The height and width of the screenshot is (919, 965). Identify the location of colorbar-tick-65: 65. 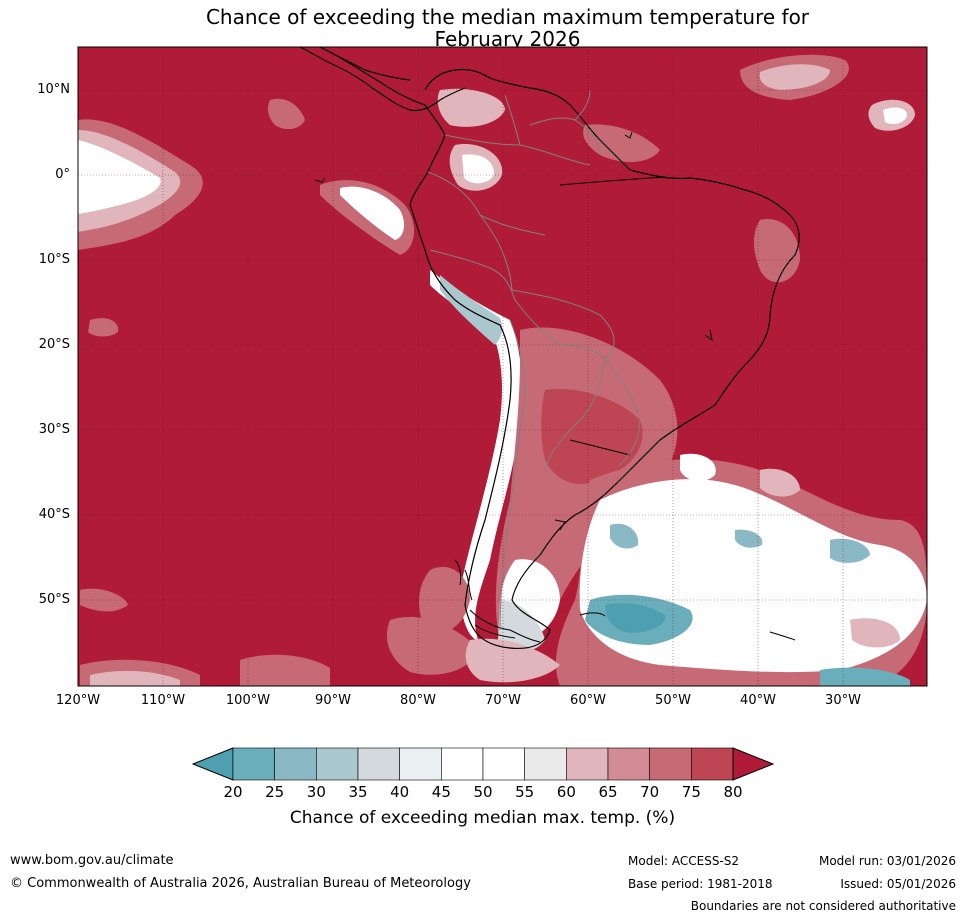
(608, 792).